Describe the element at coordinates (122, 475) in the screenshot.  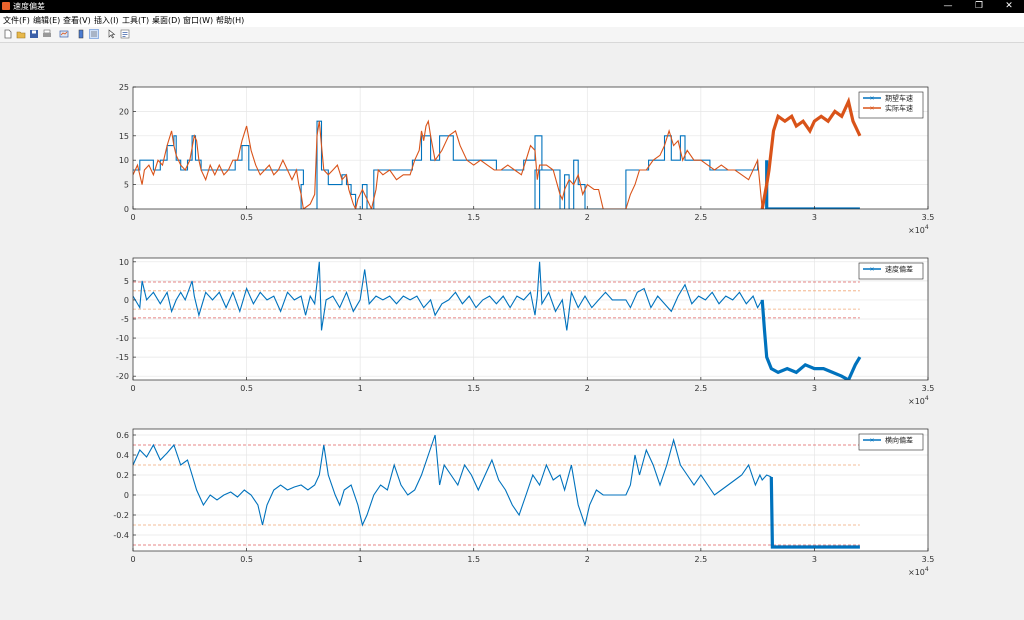
I see `y-tick-label: 0.2` at that location.